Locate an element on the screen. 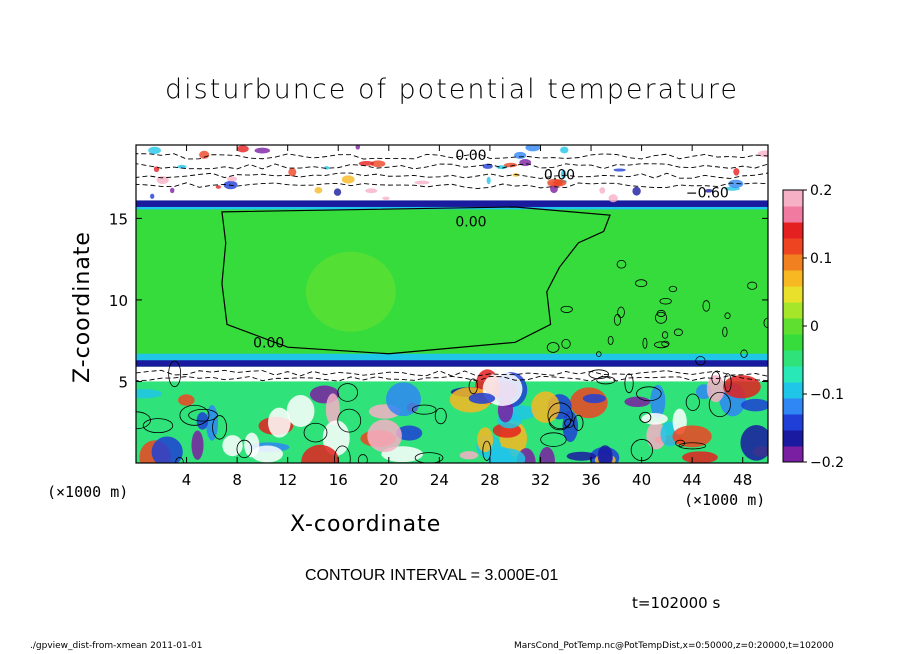 This screenshot has width=904, height=654. colorbar-tick-label: −0.1 is located at coordinates (827, 395).